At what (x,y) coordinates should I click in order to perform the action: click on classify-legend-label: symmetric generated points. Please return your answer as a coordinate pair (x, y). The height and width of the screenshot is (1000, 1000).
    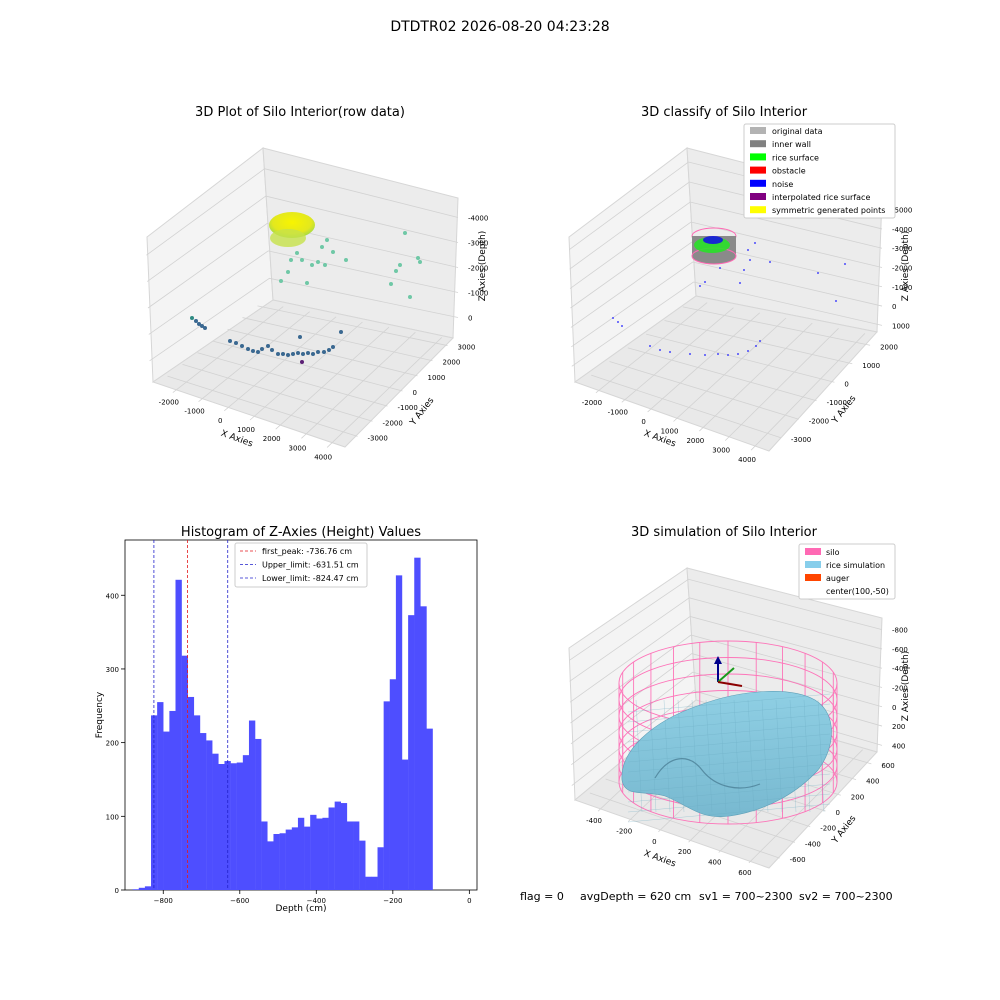
    Looking at the image, I should click on (828, 210).